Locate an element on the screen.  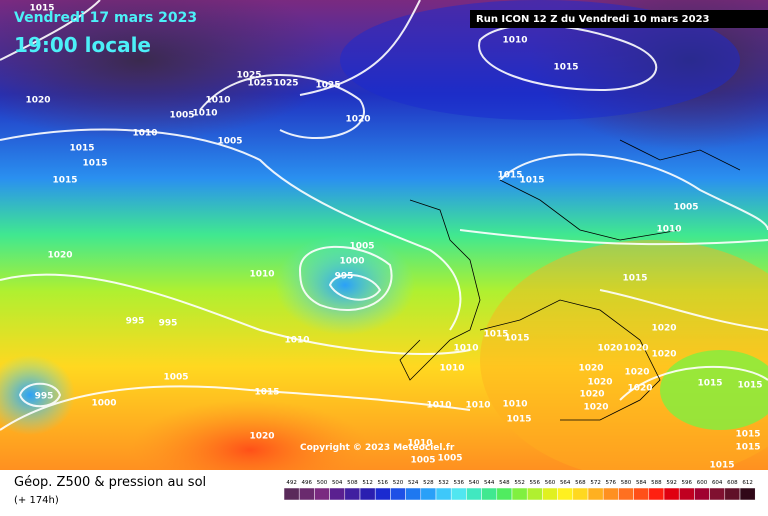
colorbar-label: 600 is located at coordinates (702, 483).